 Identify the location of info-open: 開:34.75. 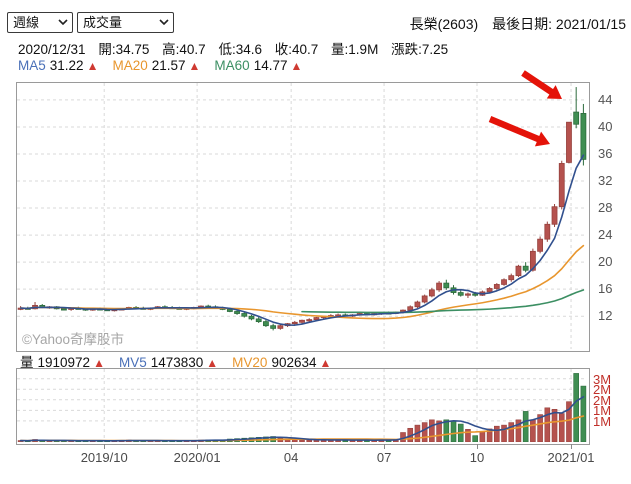
(124, 49).